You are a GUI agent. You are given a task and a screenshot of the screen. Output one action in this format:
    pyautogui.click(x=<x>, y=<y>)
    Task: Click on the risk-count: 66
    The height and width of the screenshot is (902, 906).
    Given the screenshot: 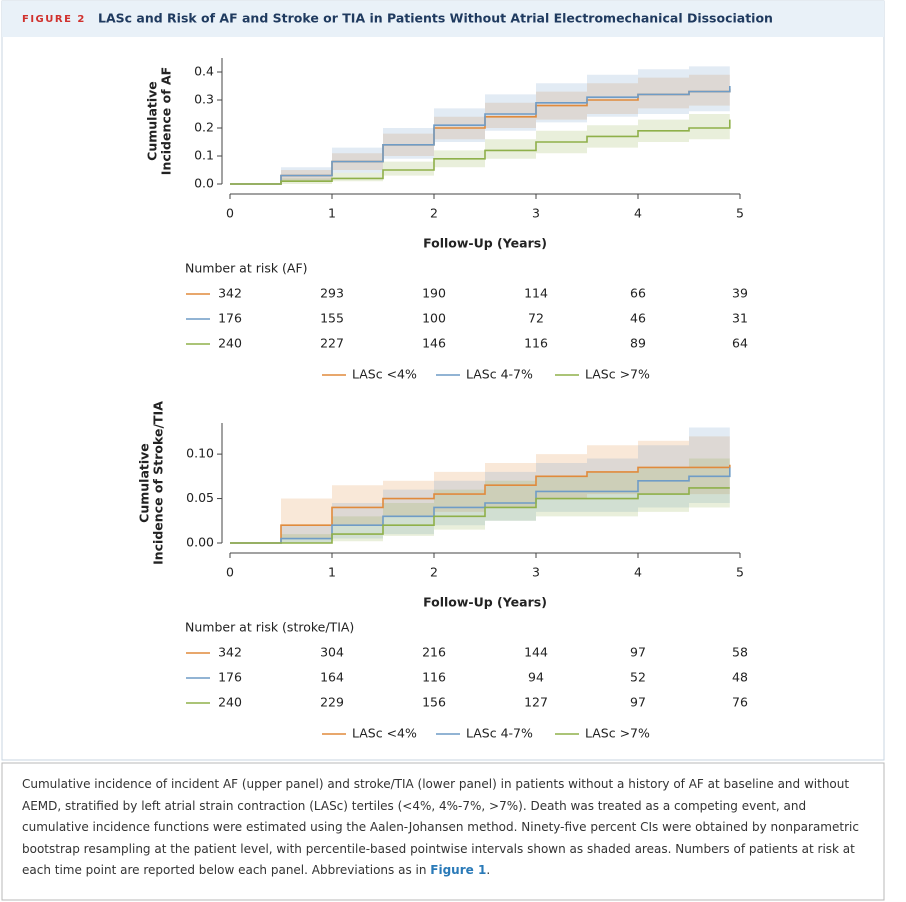 What is the action you would take?
    pyautogui.click(x=638, y=293)
    